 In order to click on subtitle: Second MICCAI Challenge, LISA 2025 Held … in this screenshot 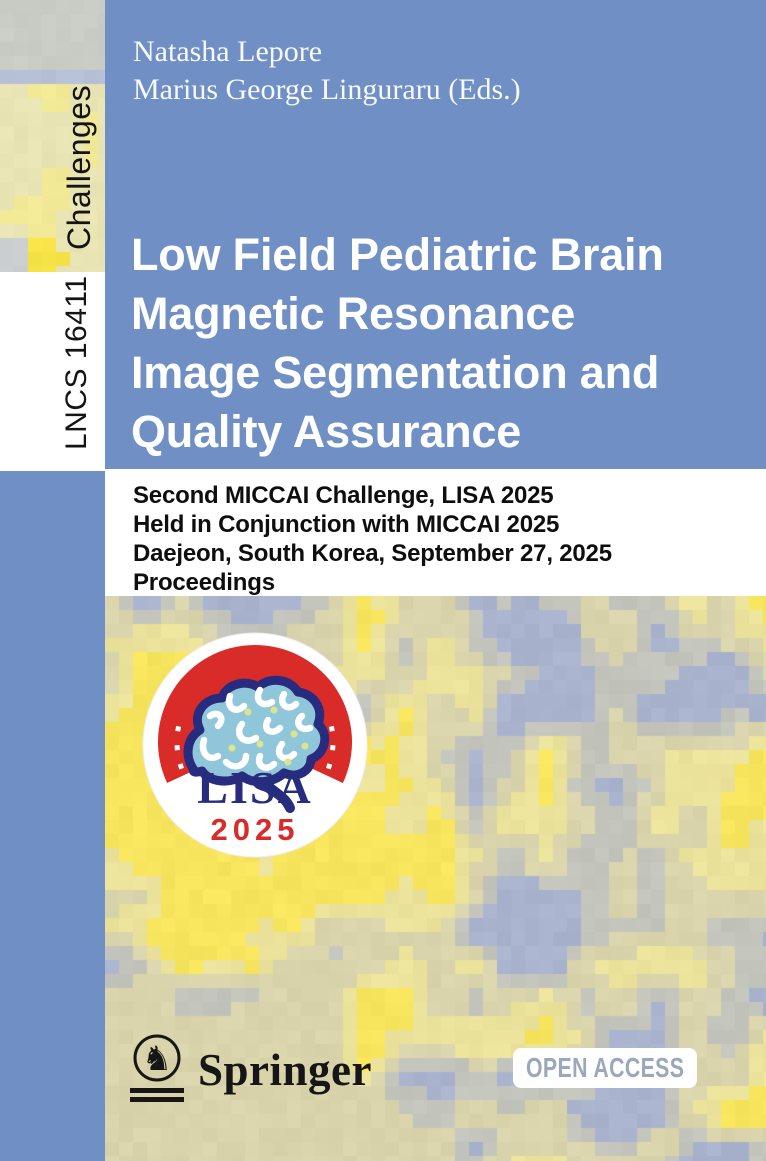, I will do `click(372, 539)`.